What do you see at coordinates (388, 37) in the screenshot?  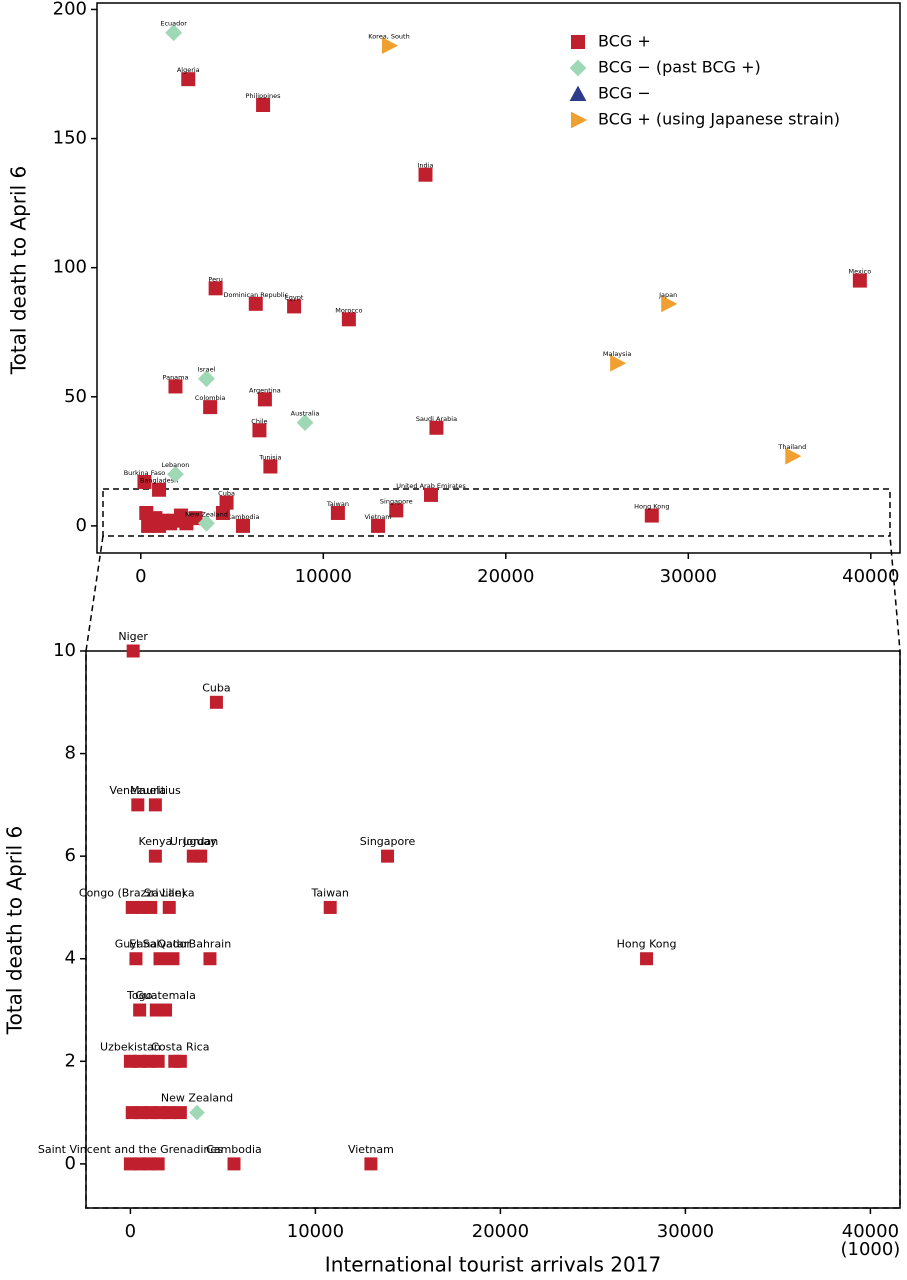 I see `point-label: Korea, South` at bounding box center [388, 37].